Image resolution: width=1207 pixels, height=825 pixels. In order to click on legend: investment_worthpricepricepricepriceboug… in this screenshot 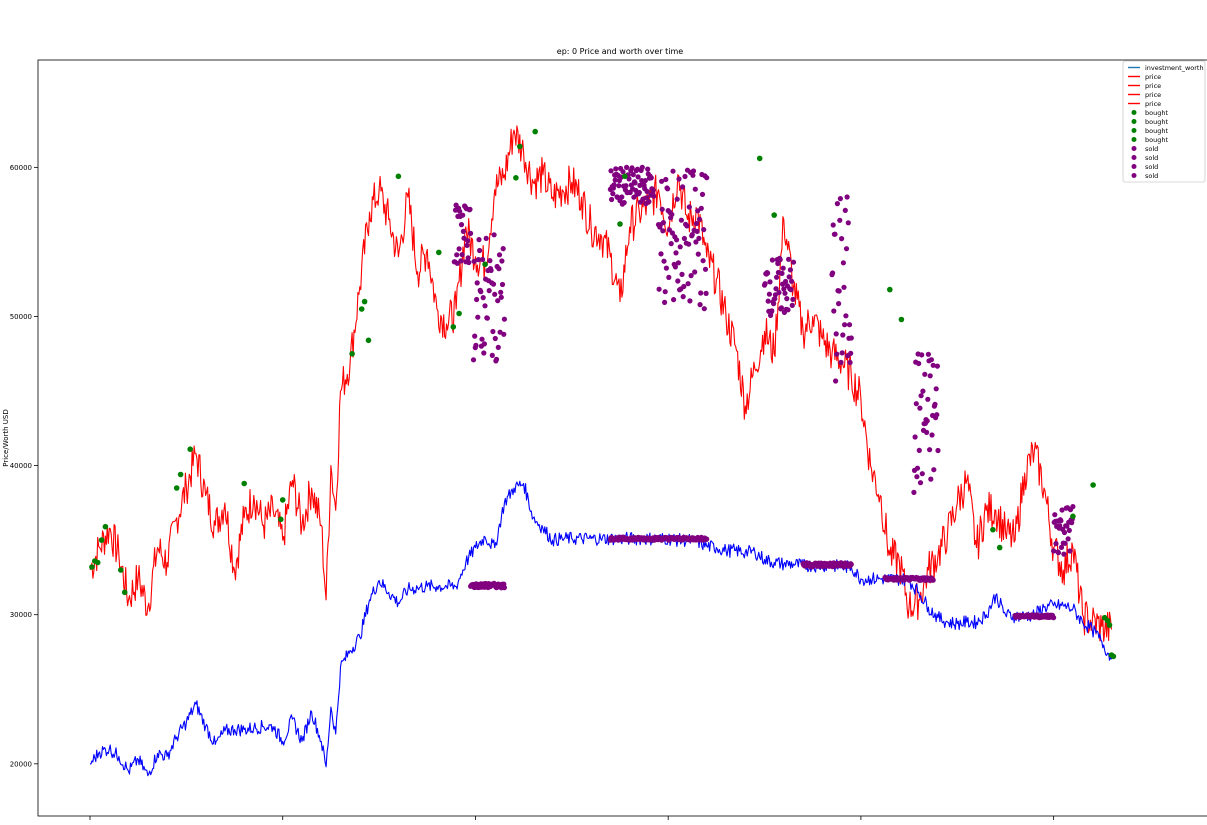, I will do `click(1164, 121)`.